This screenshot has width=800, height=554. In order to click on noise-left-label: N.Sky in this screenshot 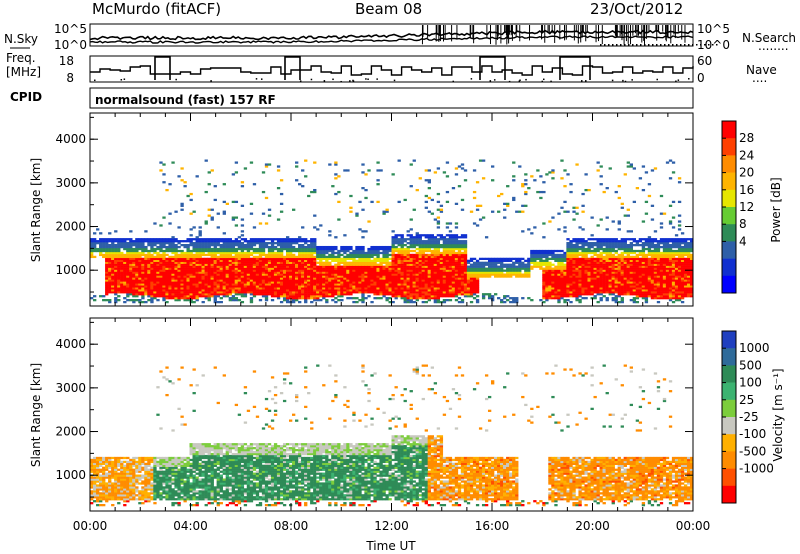, I will do `click(21, 39)`.